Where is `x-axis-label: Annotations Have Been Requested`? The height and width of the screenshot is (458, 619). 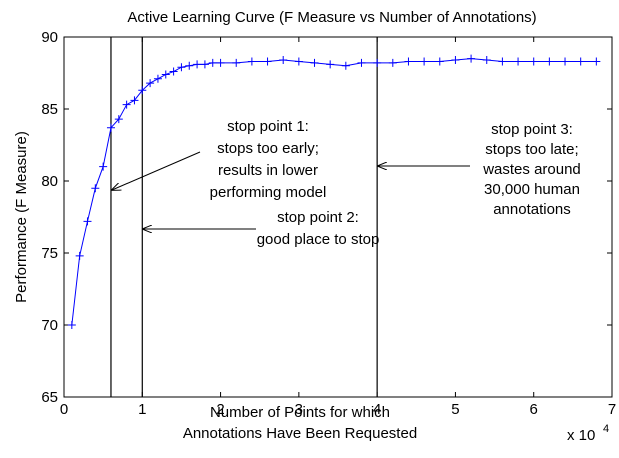
x-axis-label: Annotations Have Been Requested is located at coordinates (300, 433).